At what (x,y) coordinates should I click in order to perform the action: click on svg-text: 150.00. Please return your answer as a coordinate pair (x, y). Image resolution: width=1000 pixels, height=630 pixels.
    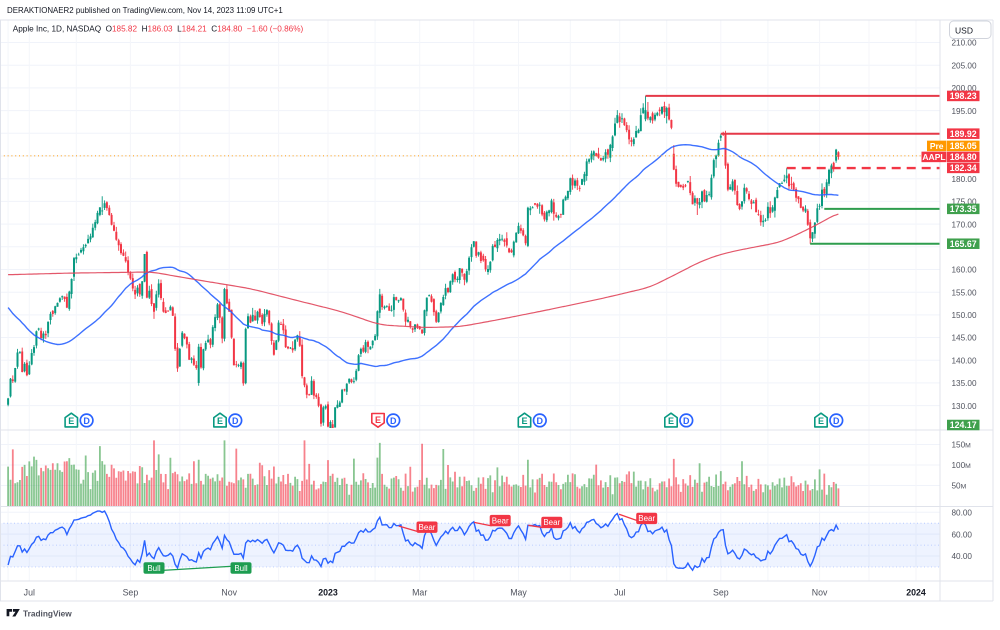
    Looking at the image, I should click on (964, 315).